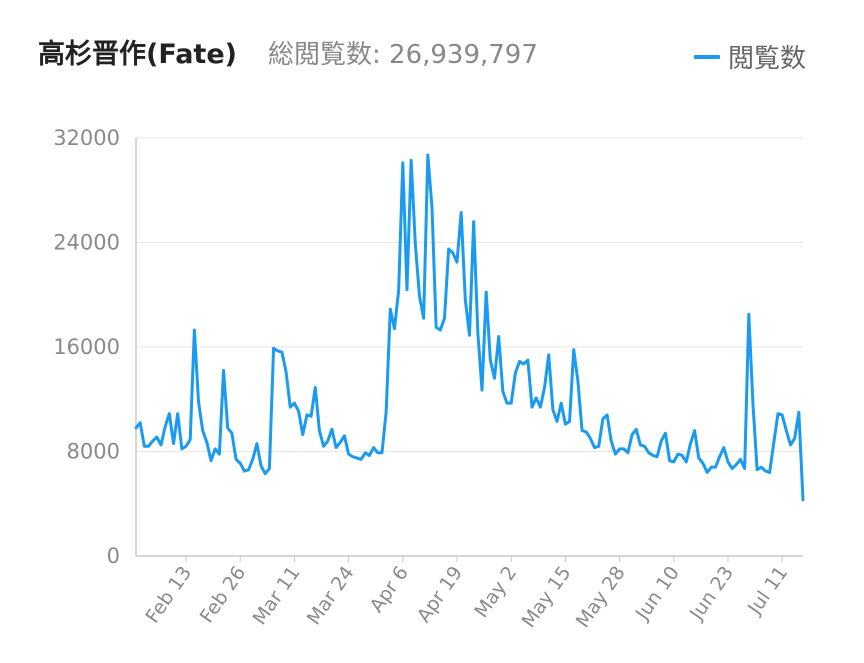 Image resolution: width=864 pixels, height=663 pixels. I want to click on y-axis-ticks: 0 8000 16000 24000 32000, so click(86, 347).